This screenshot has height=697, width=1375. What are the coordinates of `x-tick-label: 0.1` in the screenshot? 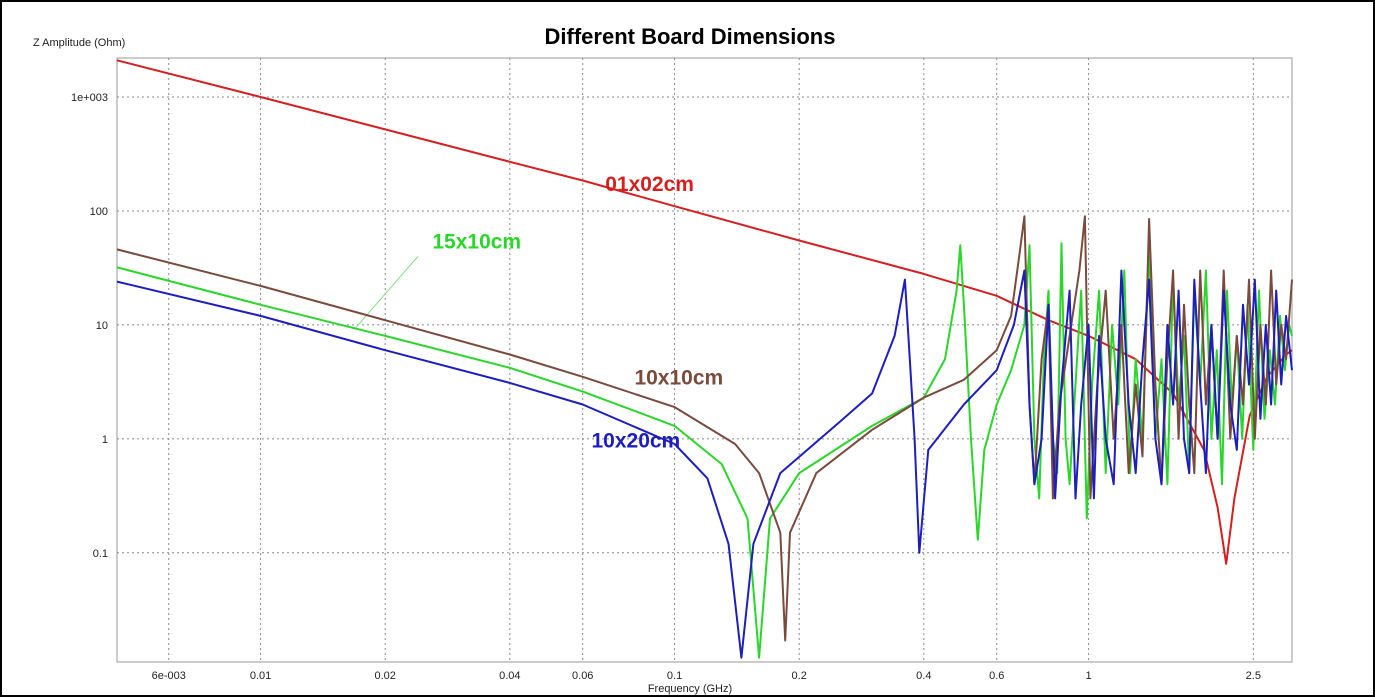 It's located at (674, 676).